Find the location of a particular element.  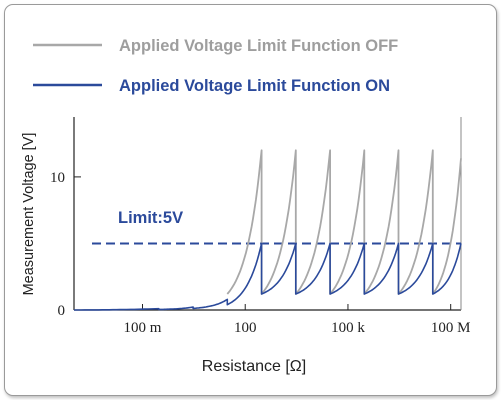

y-tick-label: 0 is located at coordinates (62, 311).